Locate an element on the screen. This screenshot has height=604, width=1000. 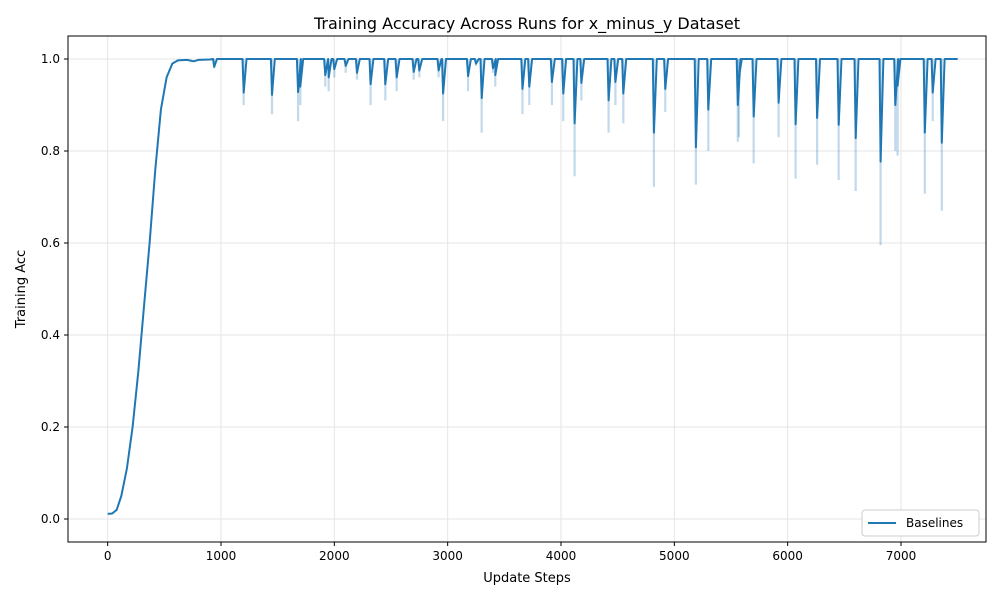
y-axis-ticks: 0.0 0.2 0.4 0.6 0.8 1.0 is located at coordinates (54, 289).